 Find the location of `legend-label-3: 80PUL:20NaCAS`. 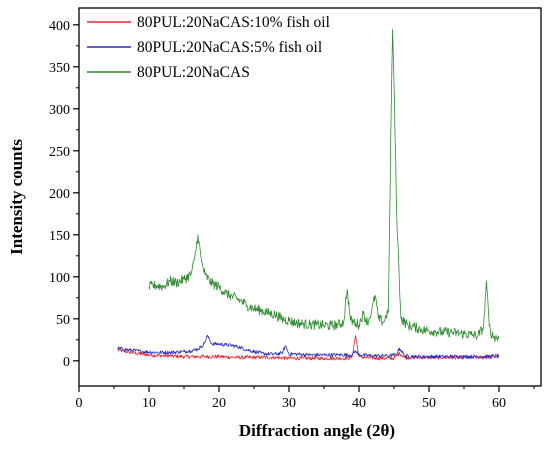

legend-label-3: 80PUL:20NaCAS is located at coordinates (193, 72).